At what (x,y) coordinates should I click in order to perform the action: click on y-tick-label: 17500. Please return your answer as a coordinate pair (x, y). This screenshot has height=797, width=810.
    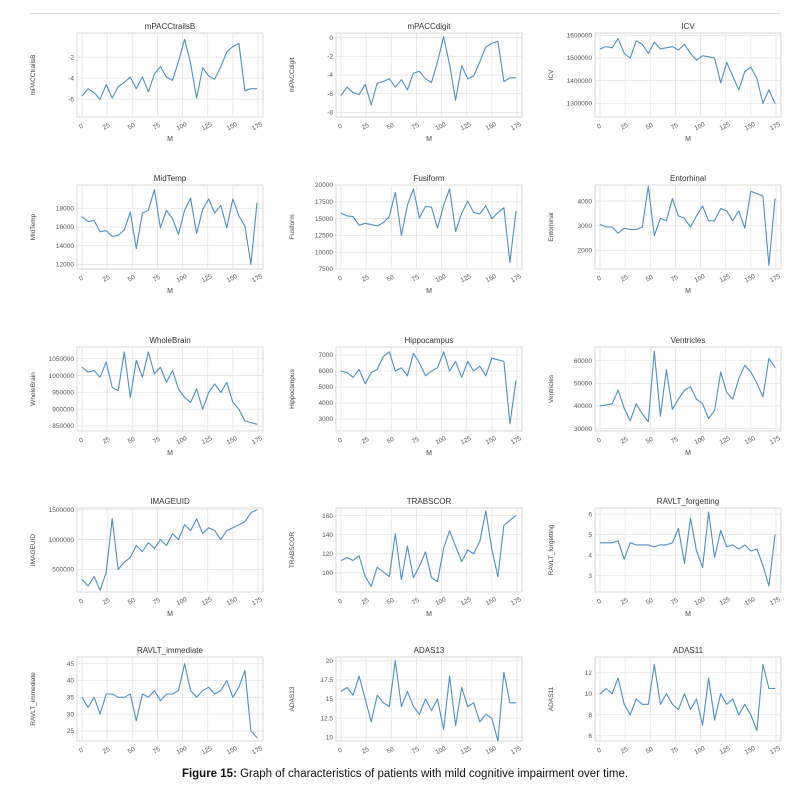
    Looking at the image, I should click on (324, 202).